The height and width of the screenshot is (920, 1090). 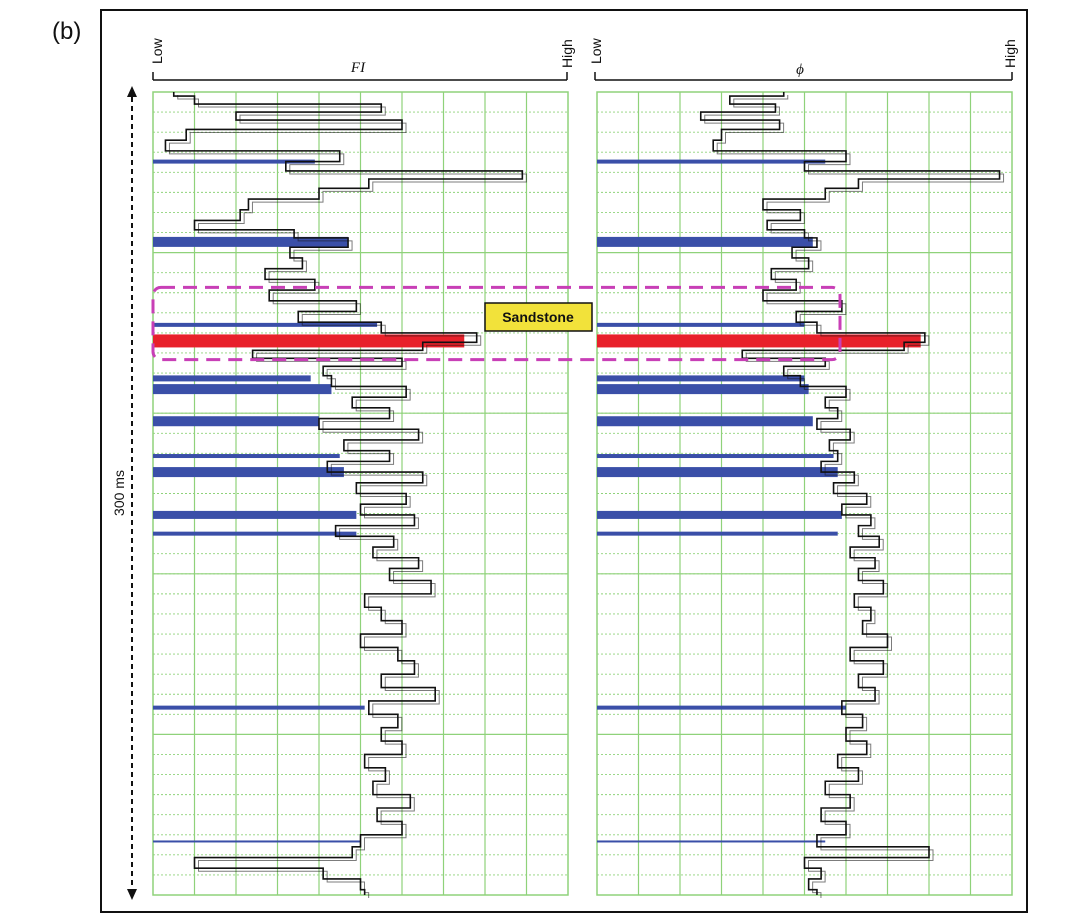 What do you see at coordinates (362, 59) in the screenshot?
I see `track-fi-header: Low High FI` at bounding box center [362, 59].